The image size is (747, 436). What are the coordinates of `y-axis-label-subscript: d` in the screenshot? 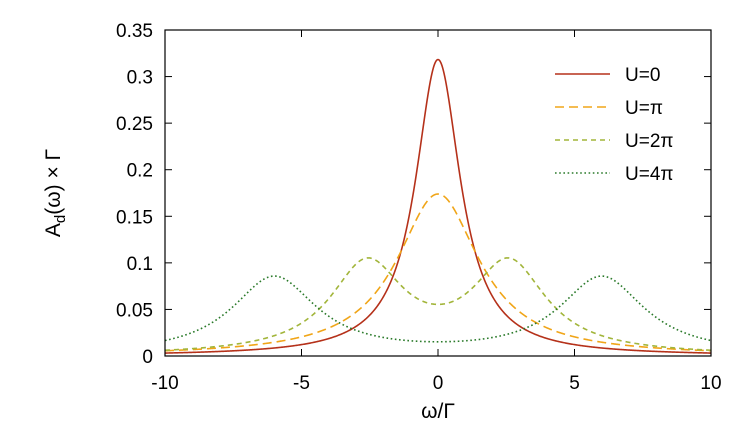 It's located at (60, 219).